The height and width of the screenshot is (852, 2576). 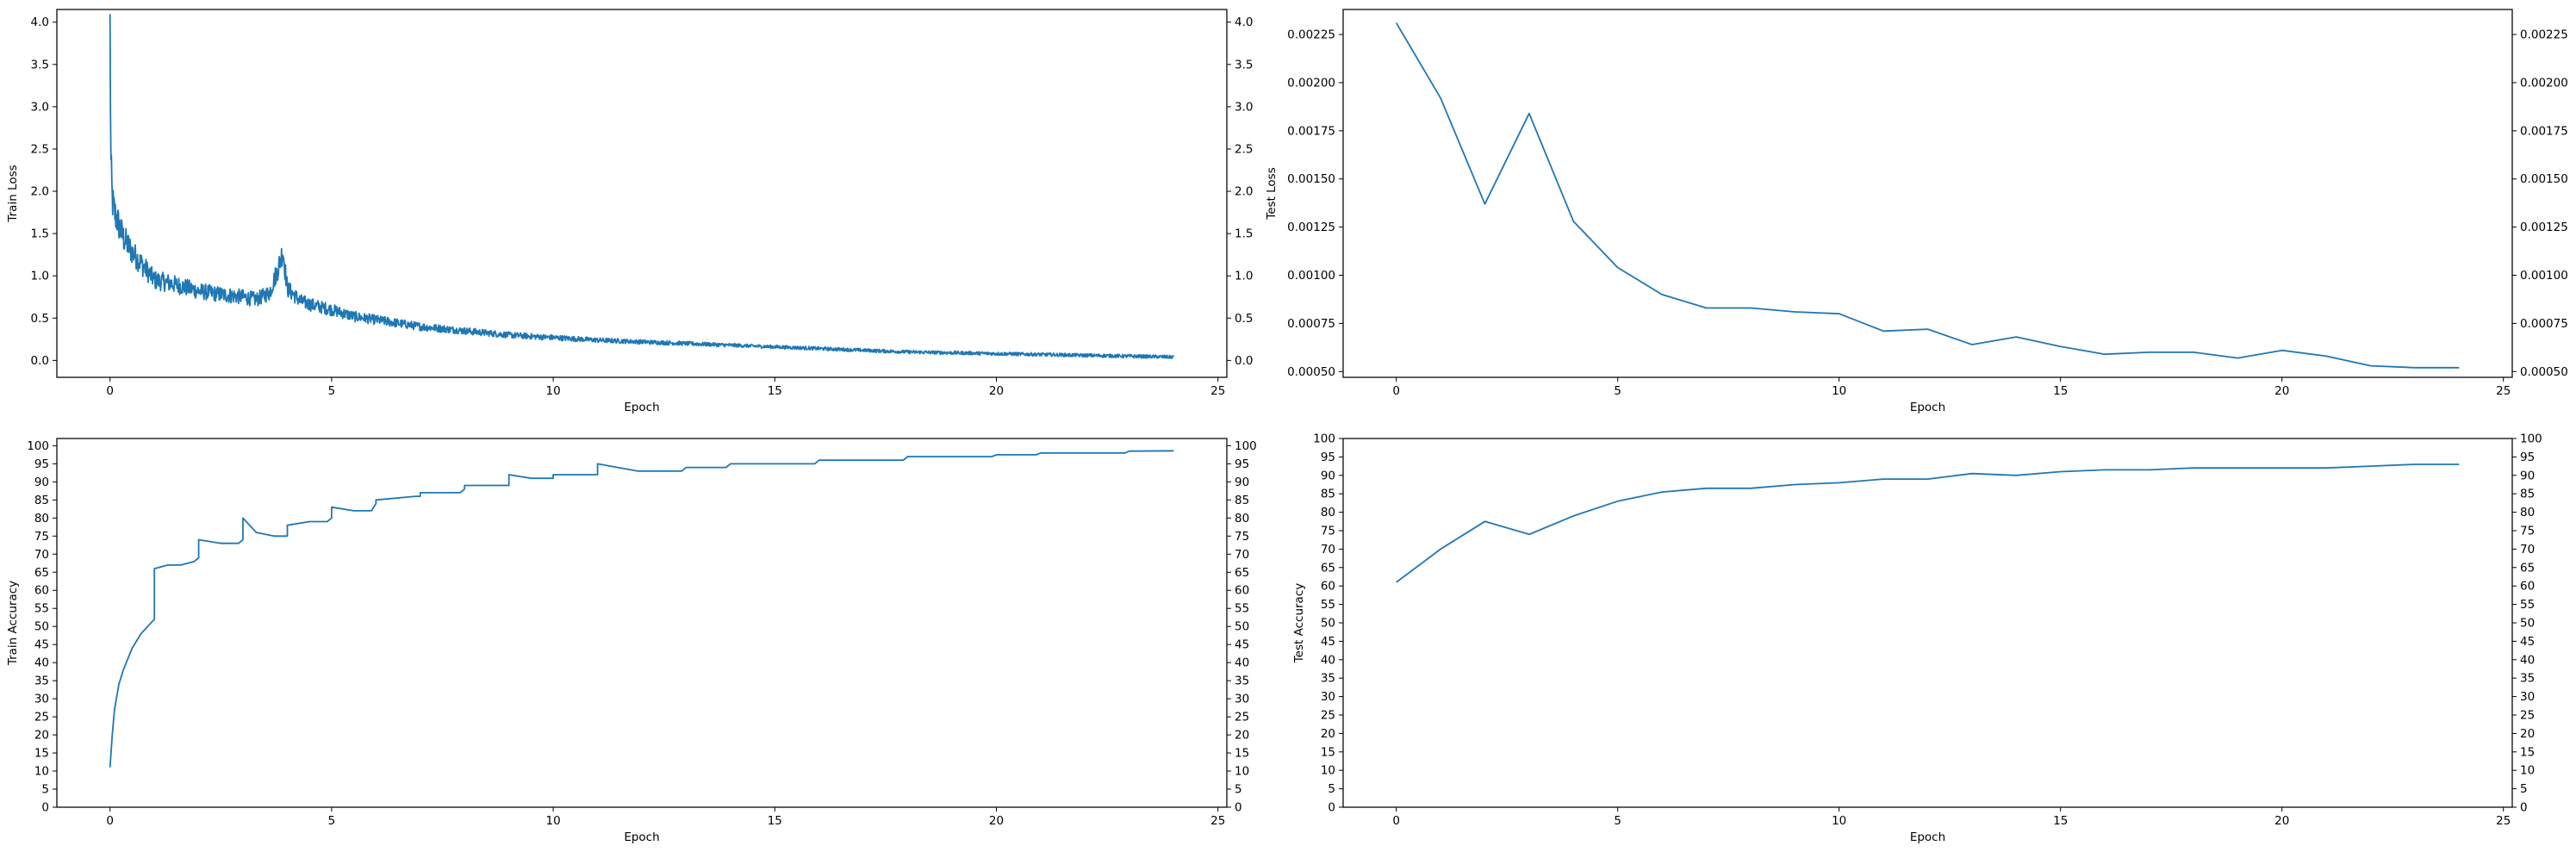 I want to click on y-axis-label: Test Loss, so click(x=1272, y=194).